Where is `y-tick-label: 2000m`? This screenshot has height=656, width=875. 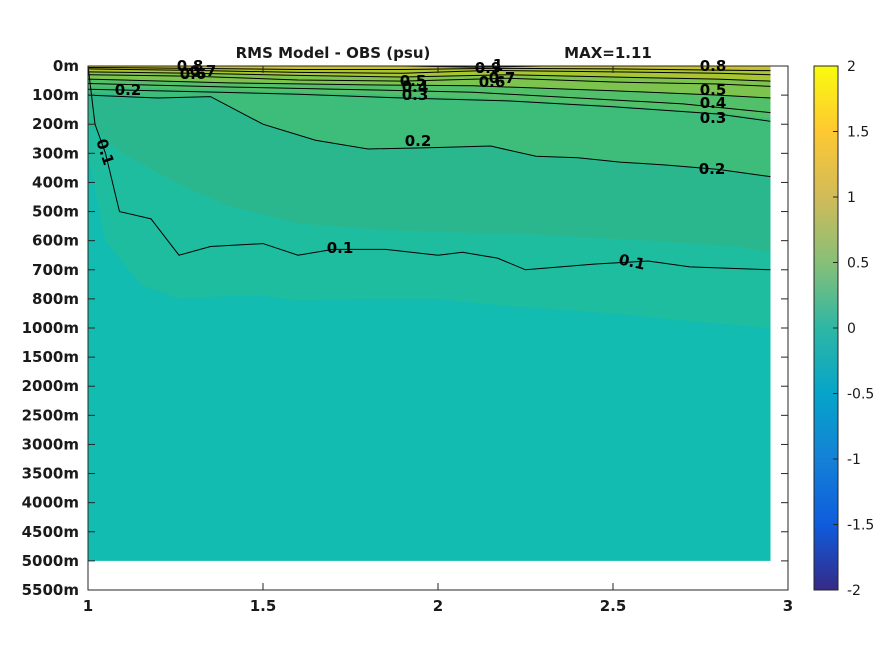
y-tick-label: 2000m is located at coordinates (50, 386).